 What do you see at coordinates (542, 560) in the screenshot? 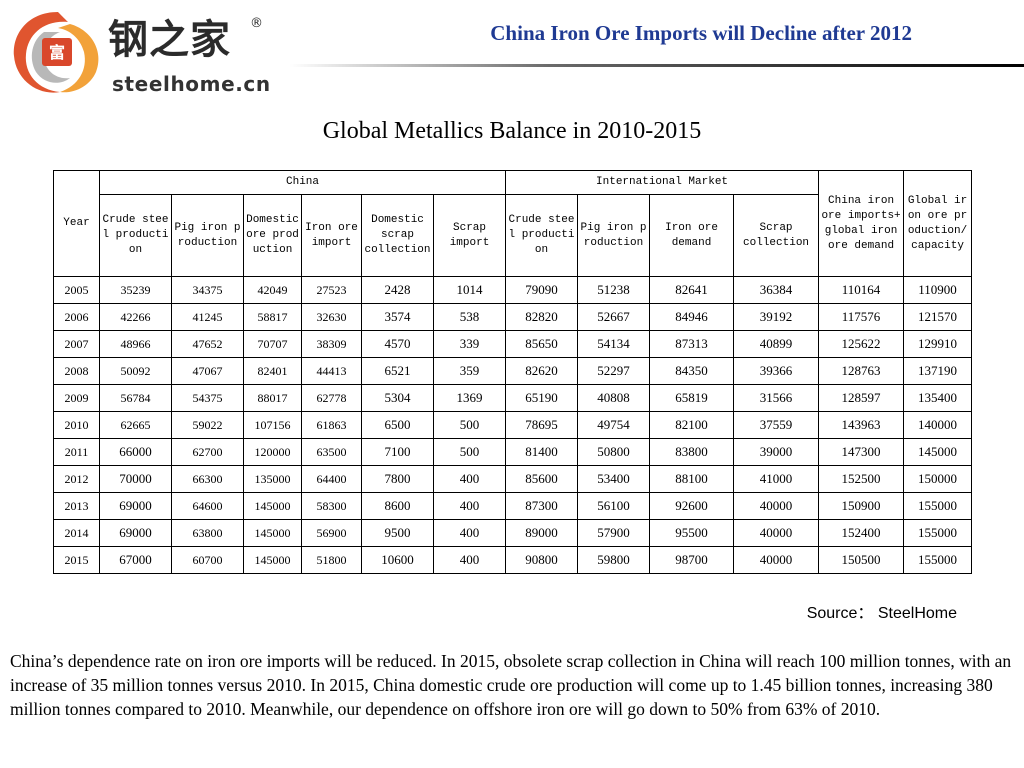
I see `value-cell: 90800` at bounding box center [542, 560].